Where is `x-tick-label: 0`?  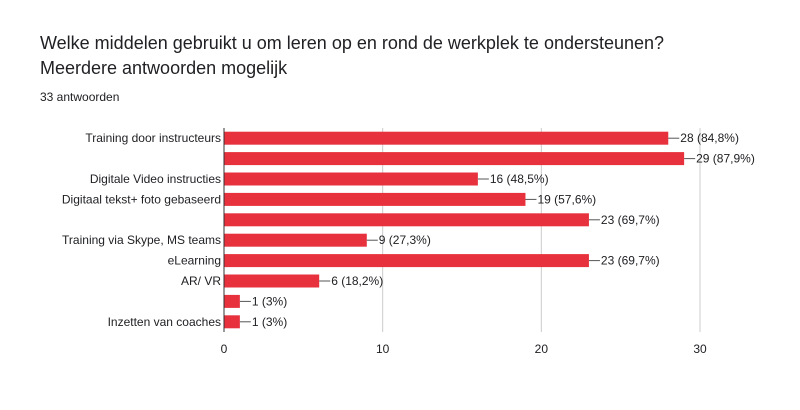
x-tick-label: 0 is located at coordinates (224, 349).